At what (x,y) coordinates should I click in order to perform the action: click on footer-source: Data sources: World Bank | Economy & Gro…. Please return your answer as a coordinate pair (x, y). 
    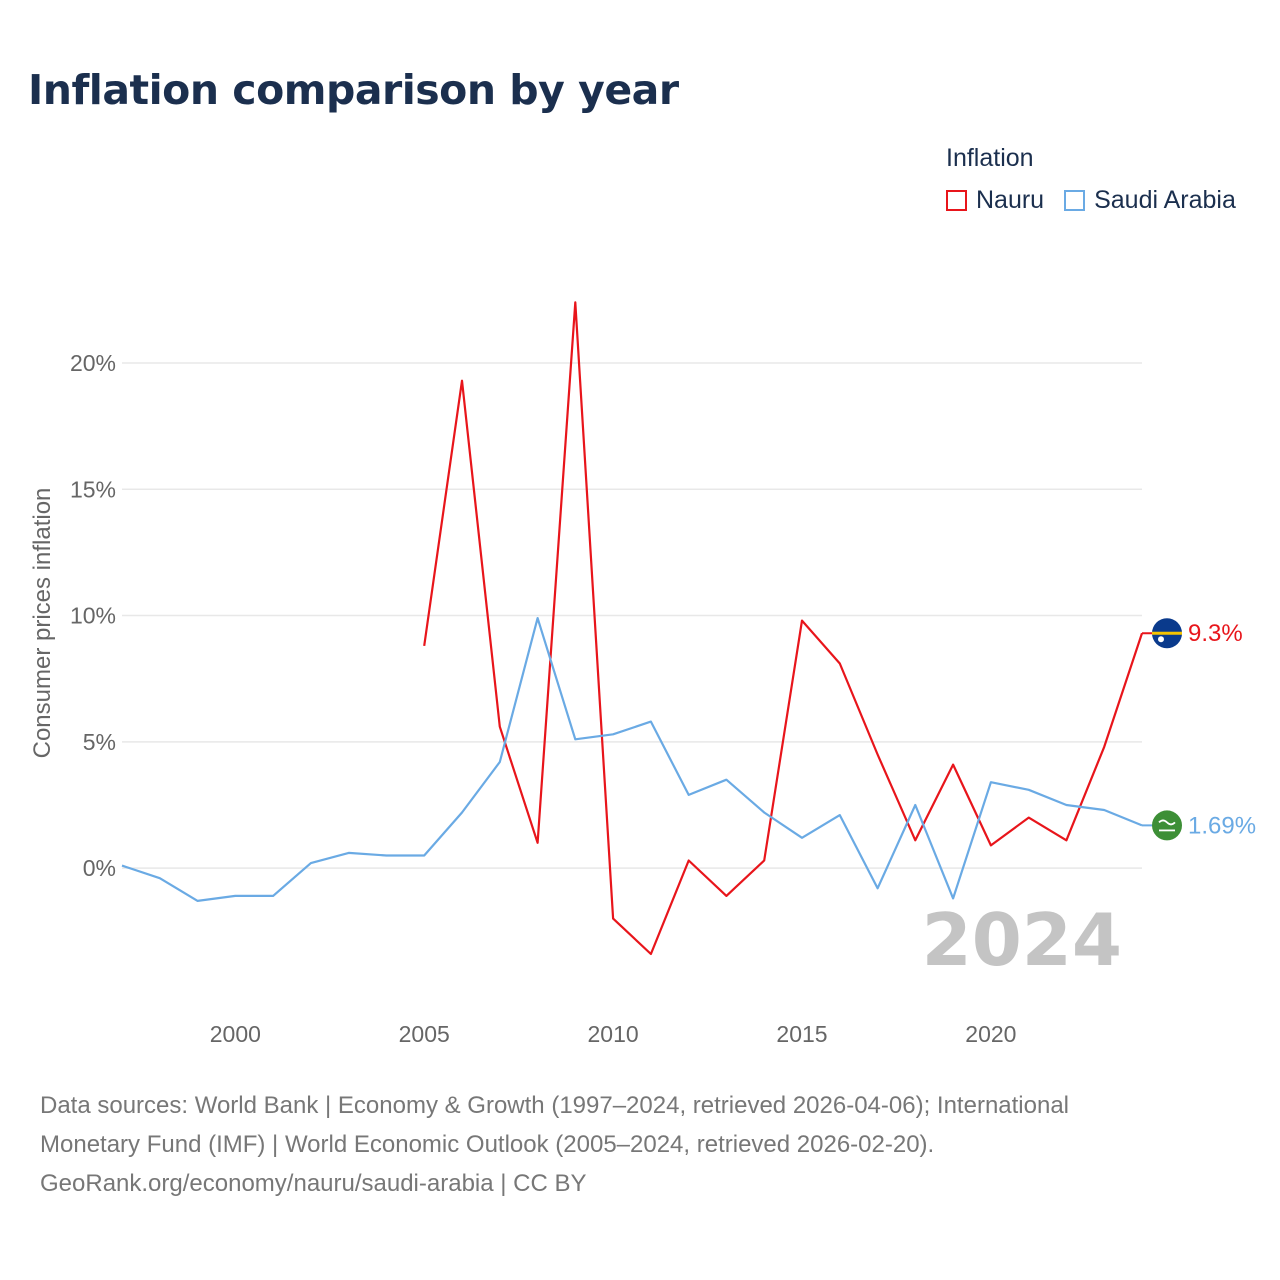
    Looking at the image, I should click on (640, 1144).